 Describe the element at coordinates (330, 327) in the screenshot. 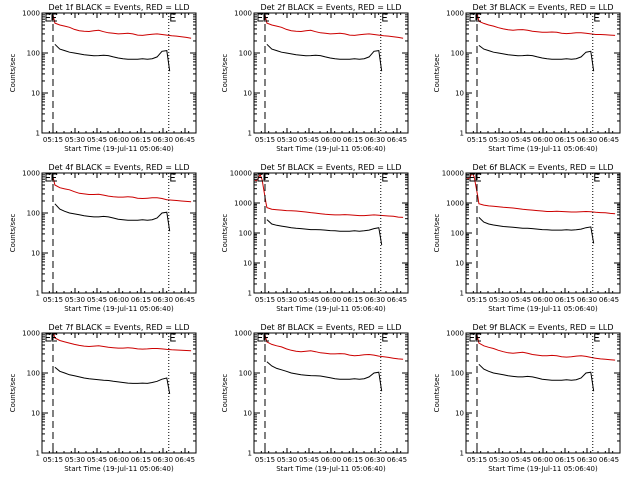

I see `panel-title: Det 8f BLACK = Events, RED = LLD` at that location.